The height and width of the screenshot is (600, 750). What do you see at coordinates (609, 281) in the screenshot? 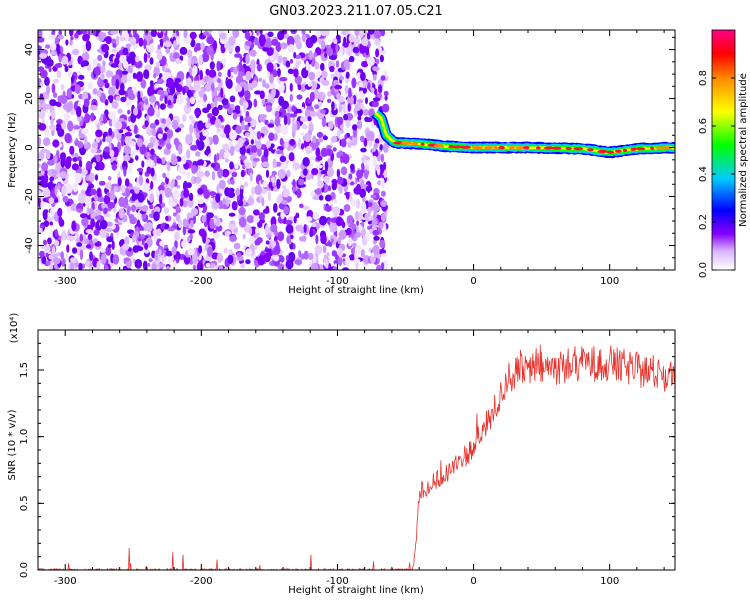
I see `top-x-tick-label: 100` at bounding box center [609, 281].